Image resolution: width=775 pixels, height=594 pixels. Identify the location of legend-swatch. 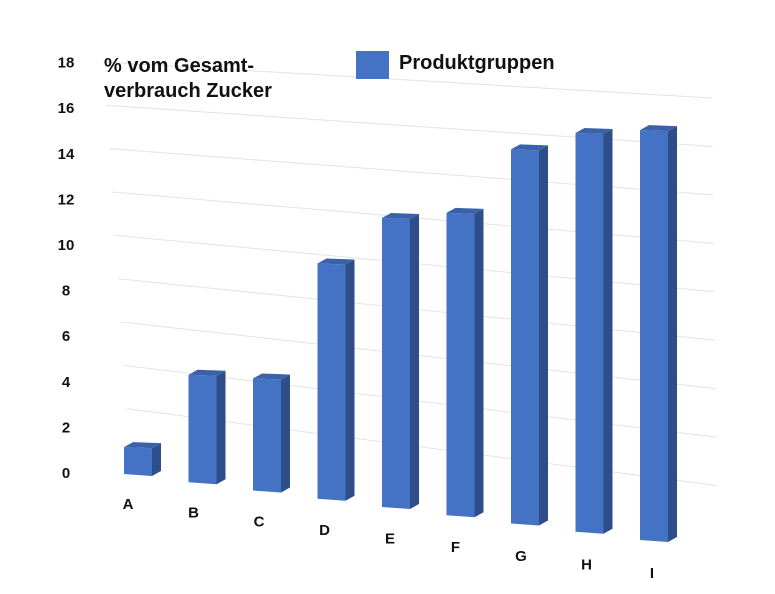
(372, 65).